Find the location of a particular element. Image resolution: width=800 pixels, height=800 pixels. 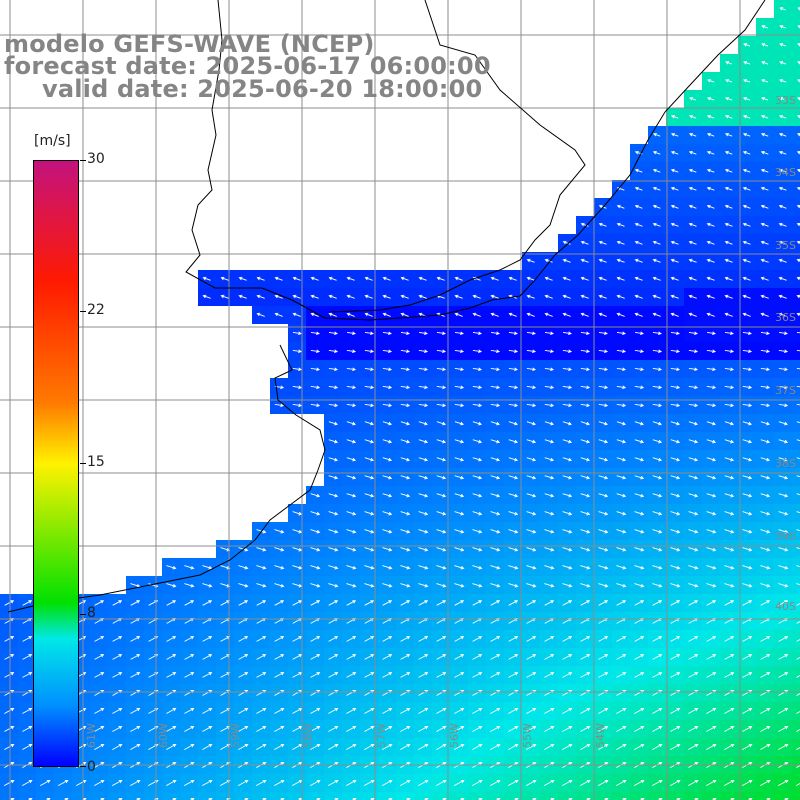

lat-label: 39S is located at coordinates (785, 536).